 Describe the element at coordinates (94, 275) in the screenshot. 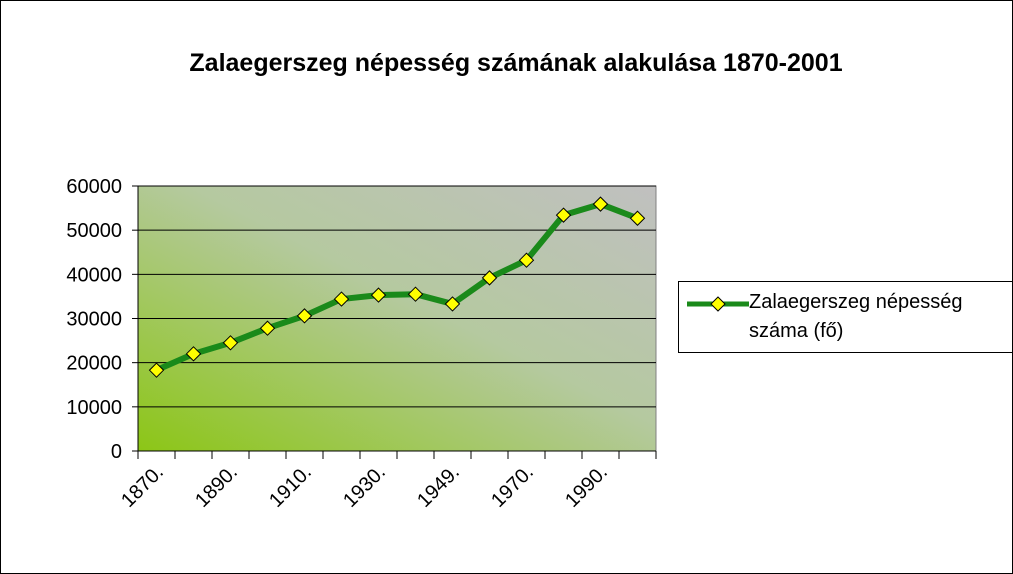

I see `y-tick-label: 40000` at that location.